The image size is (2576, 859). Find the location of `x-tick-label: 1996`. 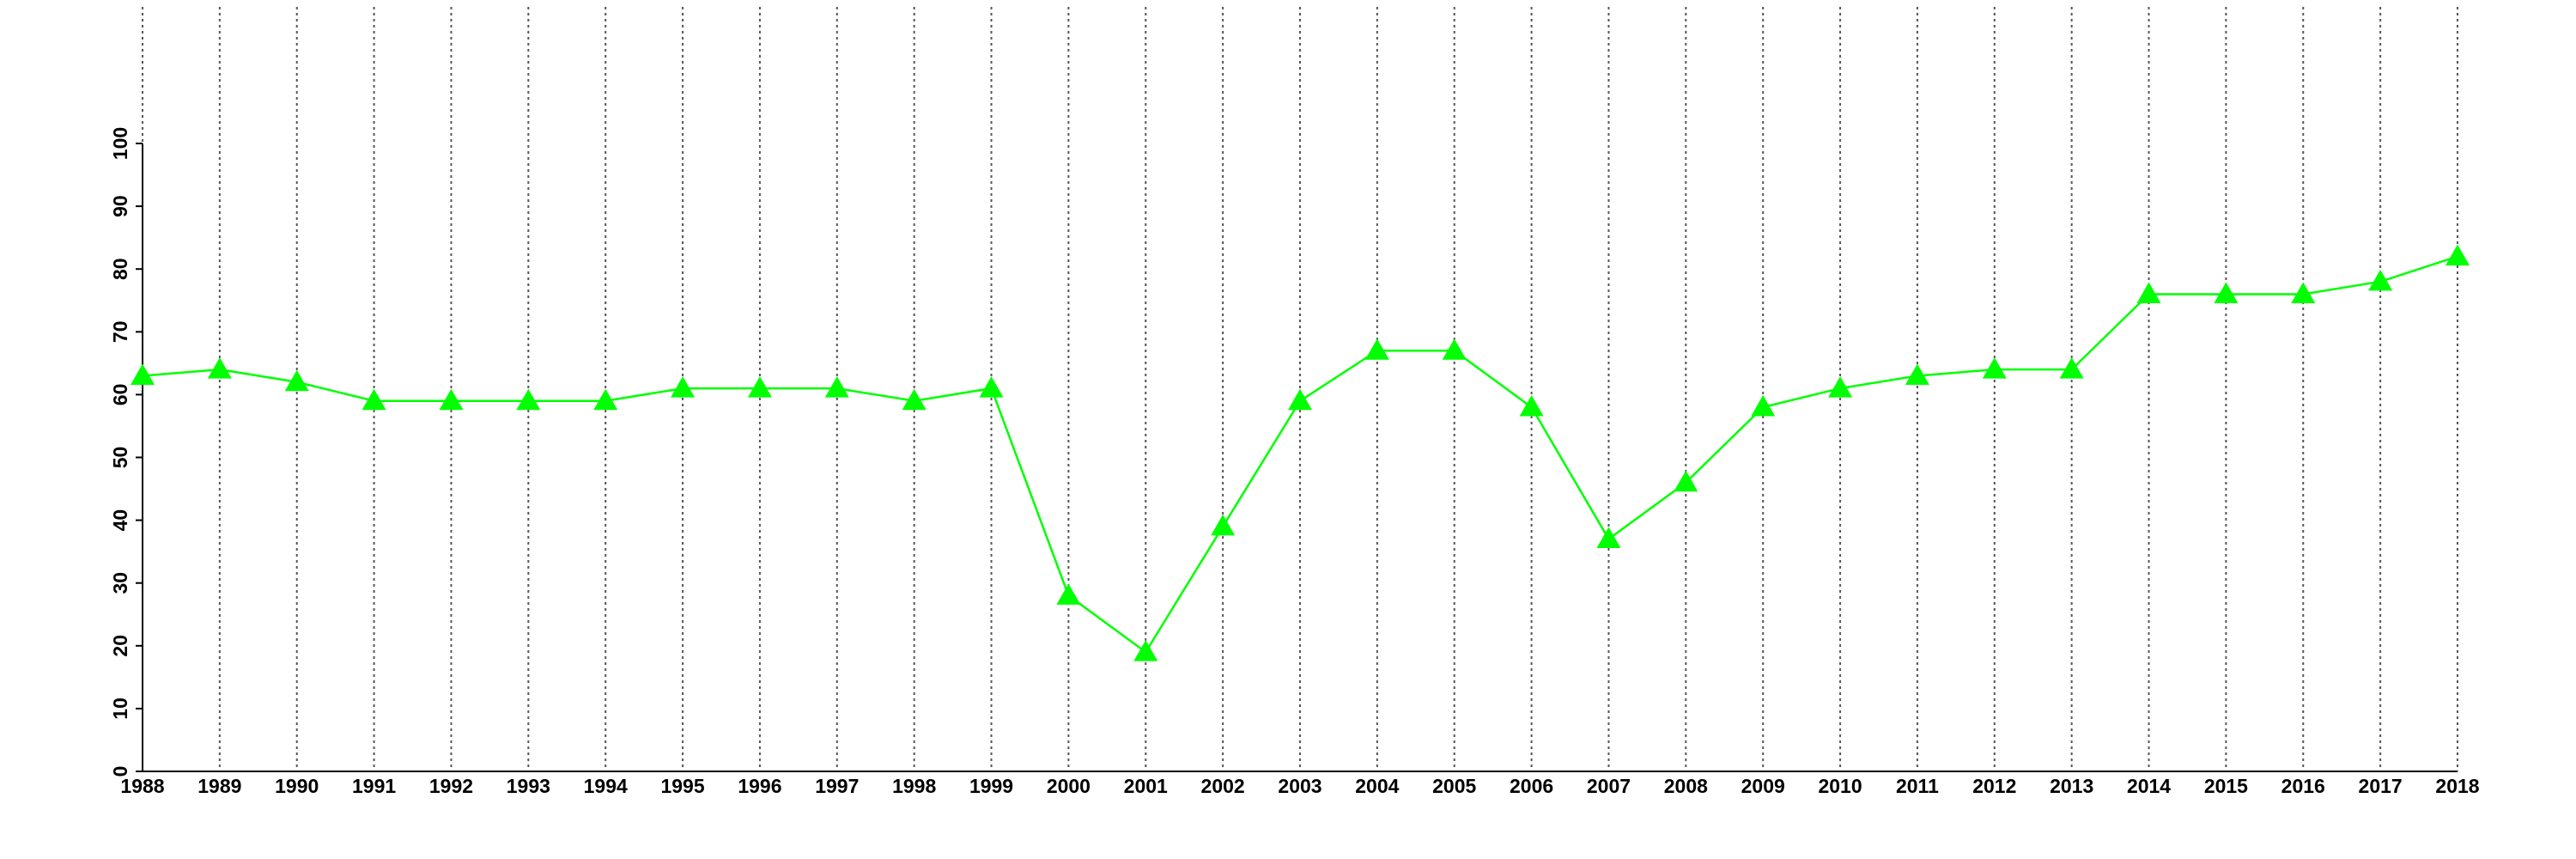

x-tick-label: 1996 is located at coordinates (759, 786).